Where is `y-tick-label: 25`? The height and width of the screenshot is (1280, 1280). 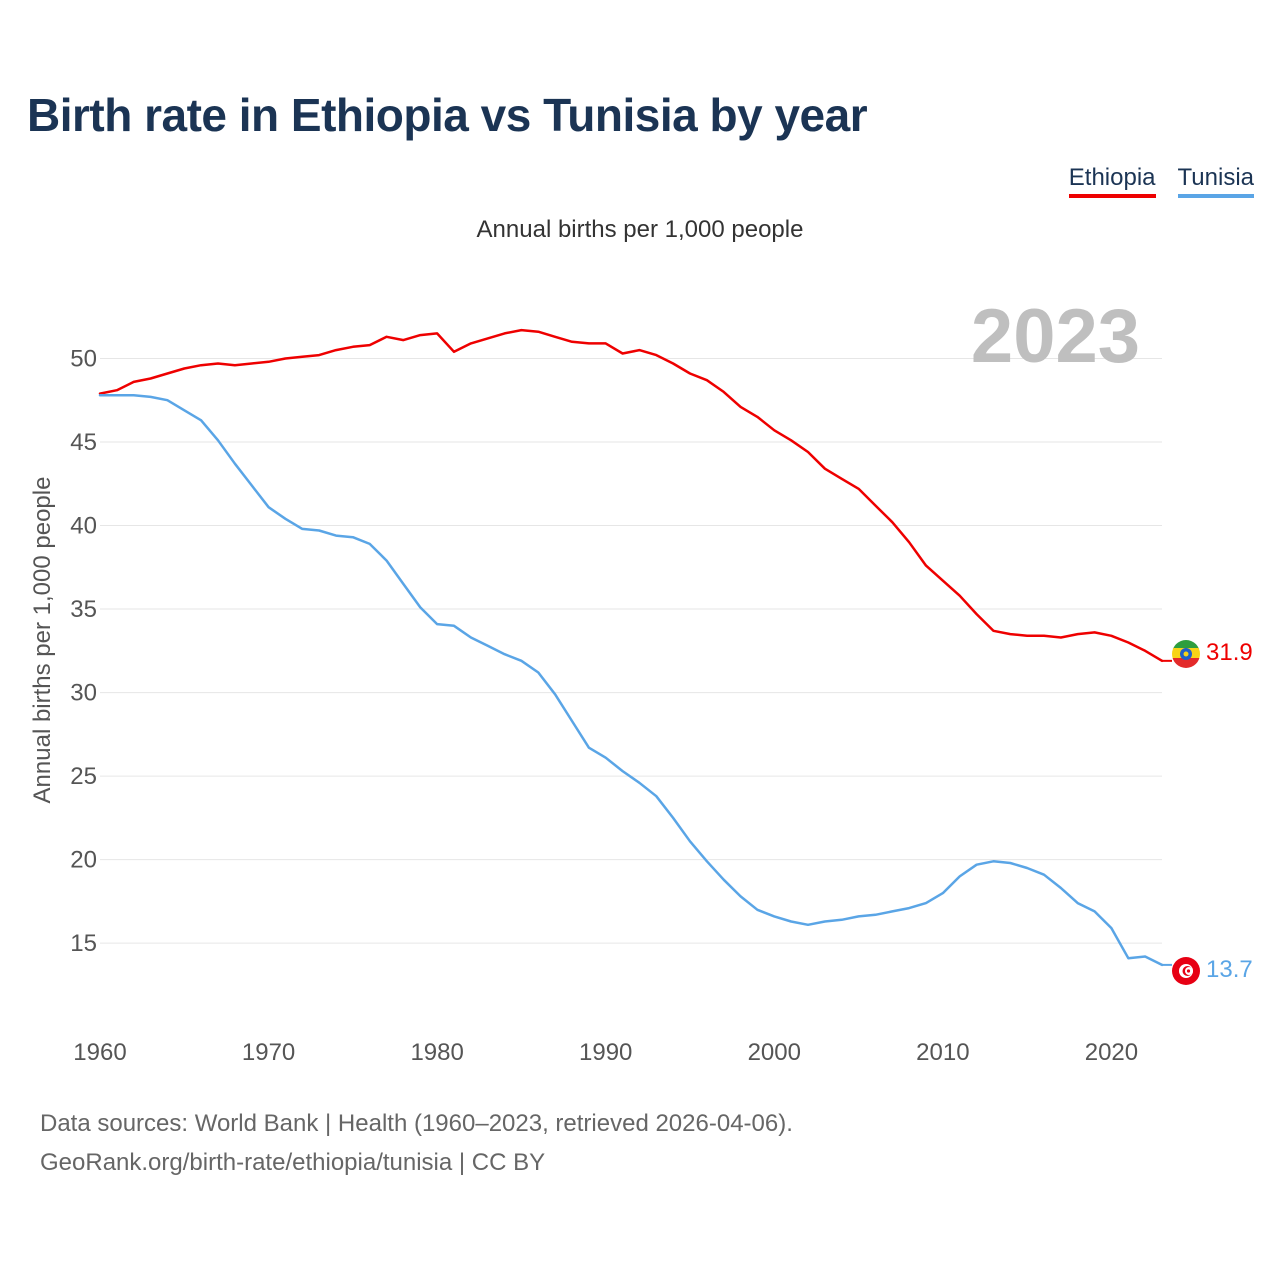 y-tick-label: 25 is located at coordinates (83, 776).